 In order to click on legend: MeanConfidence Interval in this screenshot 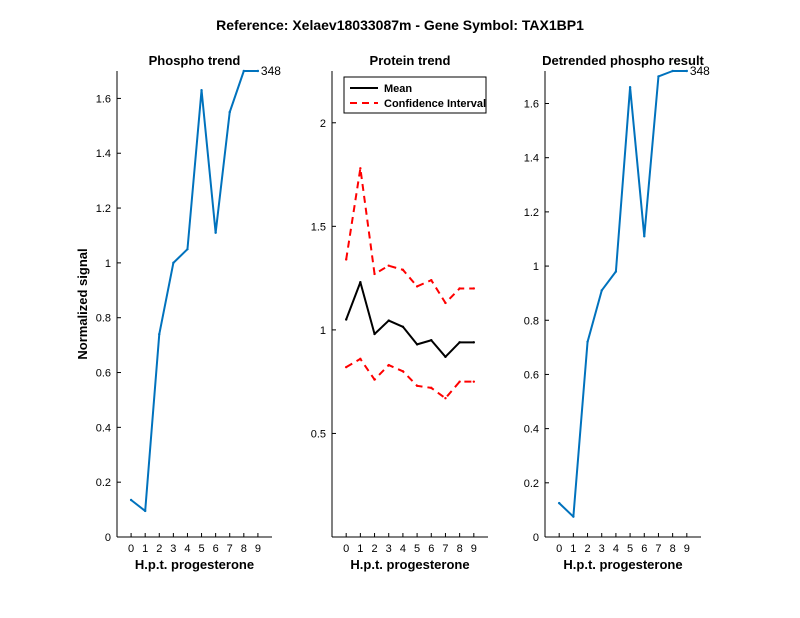, I will do `click(415, 95)`.